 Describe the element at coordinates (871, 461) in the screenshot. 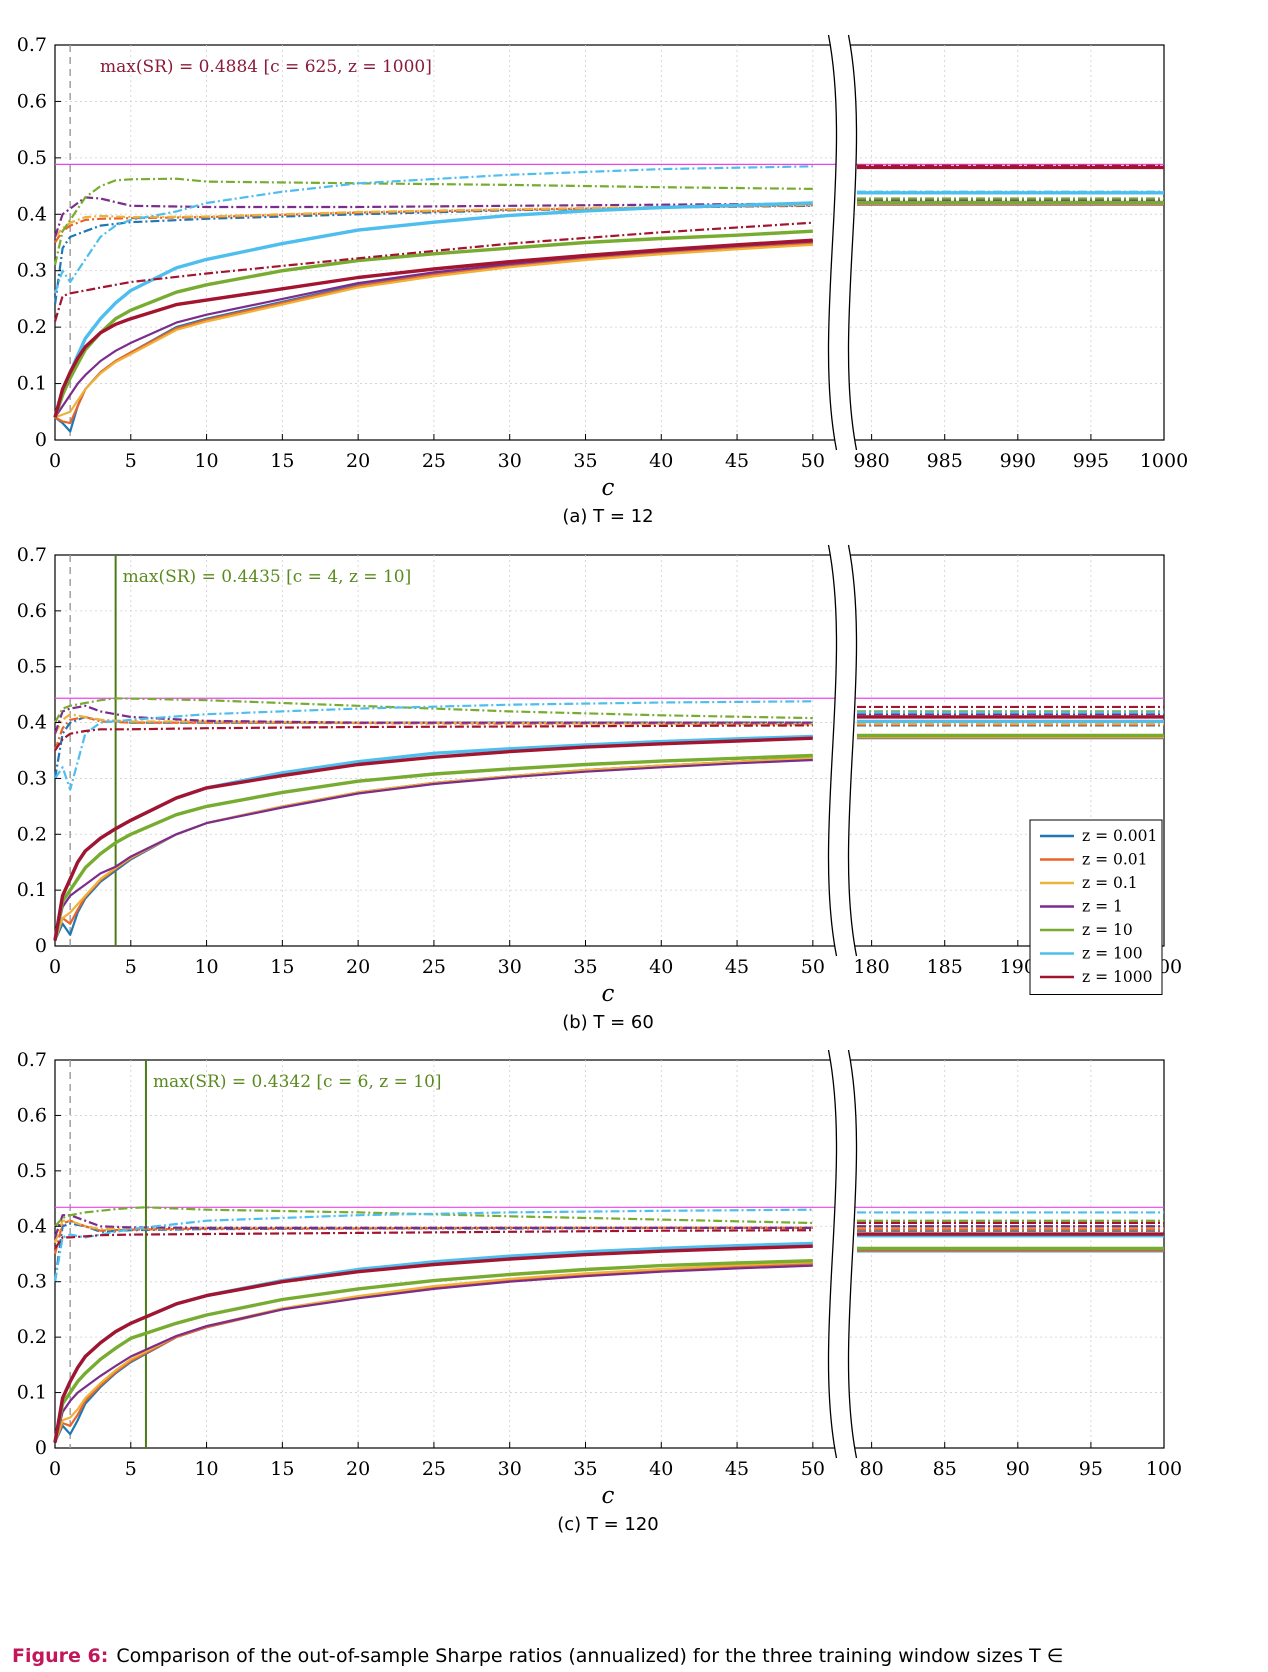

I see `x-tick-label: 980` at that location.